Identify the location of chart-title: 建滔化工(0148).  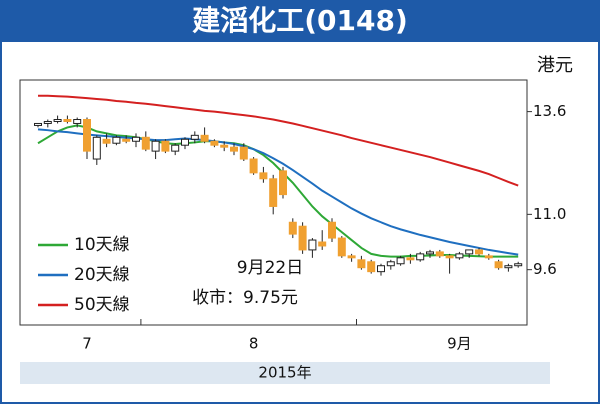
(300, 20).